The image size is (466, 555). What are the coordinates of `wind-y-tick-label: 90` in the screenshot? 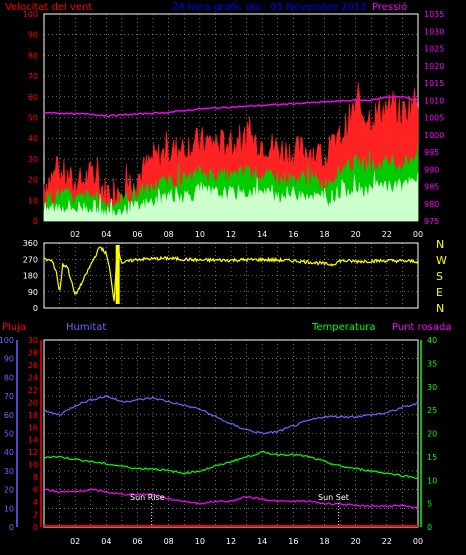 It's located at (33, 35).